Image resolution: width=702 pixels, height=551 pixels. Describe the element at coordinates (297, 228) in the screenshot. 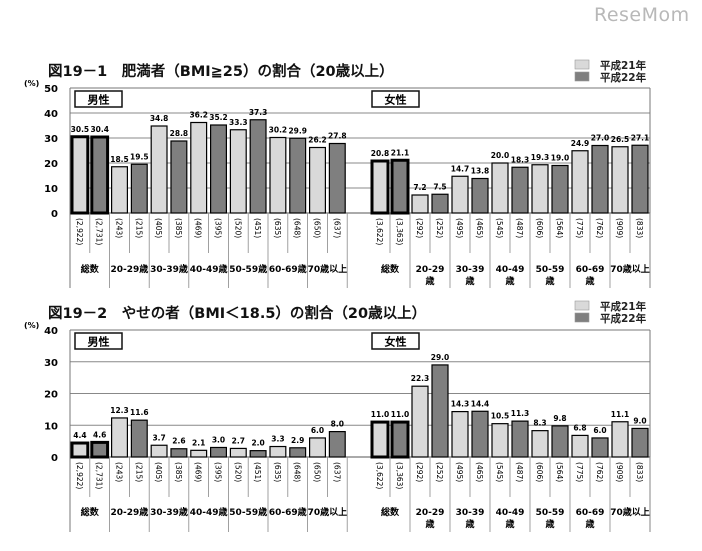

I see `sample-size-label: (648)` at that location.